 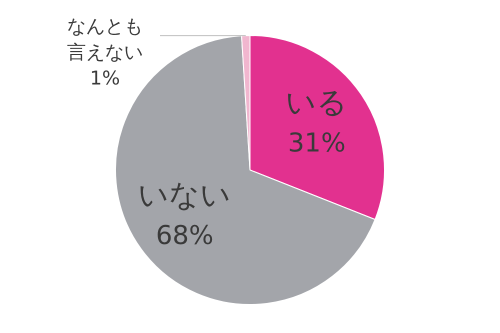 I want to click on slice-label: いる, so click(x=317, y=102).